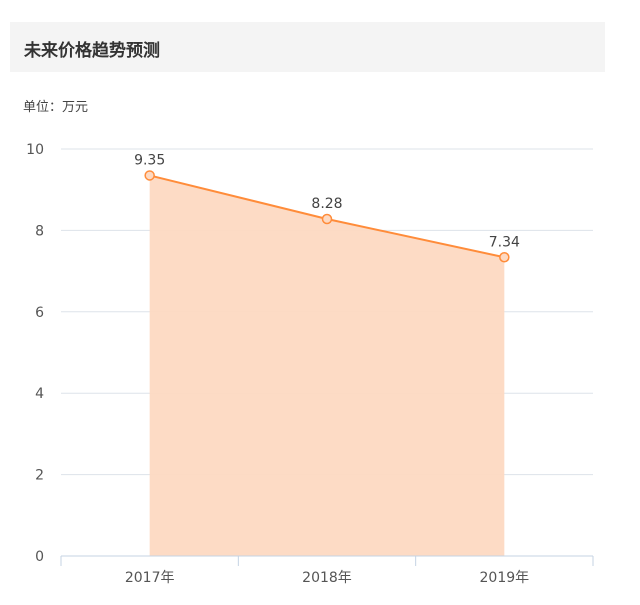  What do you see at coordinates (92, 51) in the screenshot?
I see `section-title: 未来价格趋势预测` at bounding box center [92, 51].